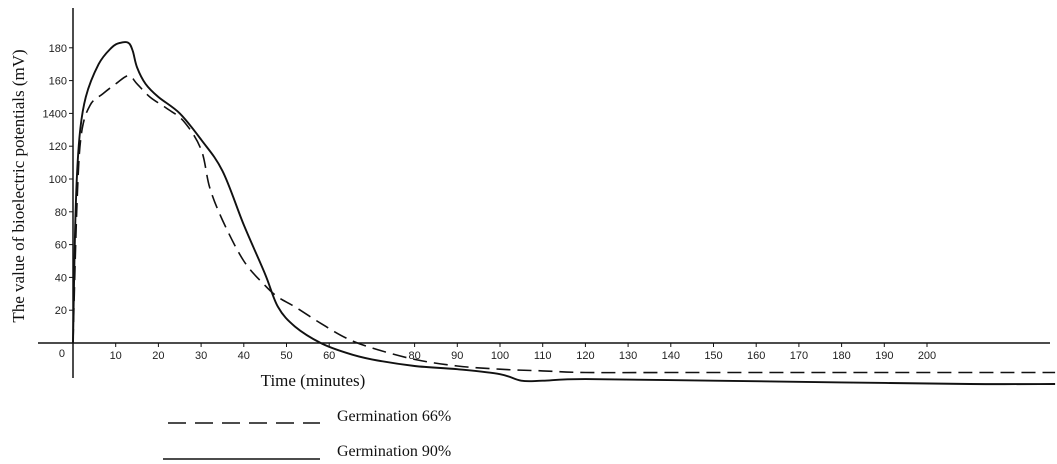  What do you see at coordinates (307, 434) in the screenshot?
I see `legend: Germination 66% Germination 90%` at bounding box center [307, 434].